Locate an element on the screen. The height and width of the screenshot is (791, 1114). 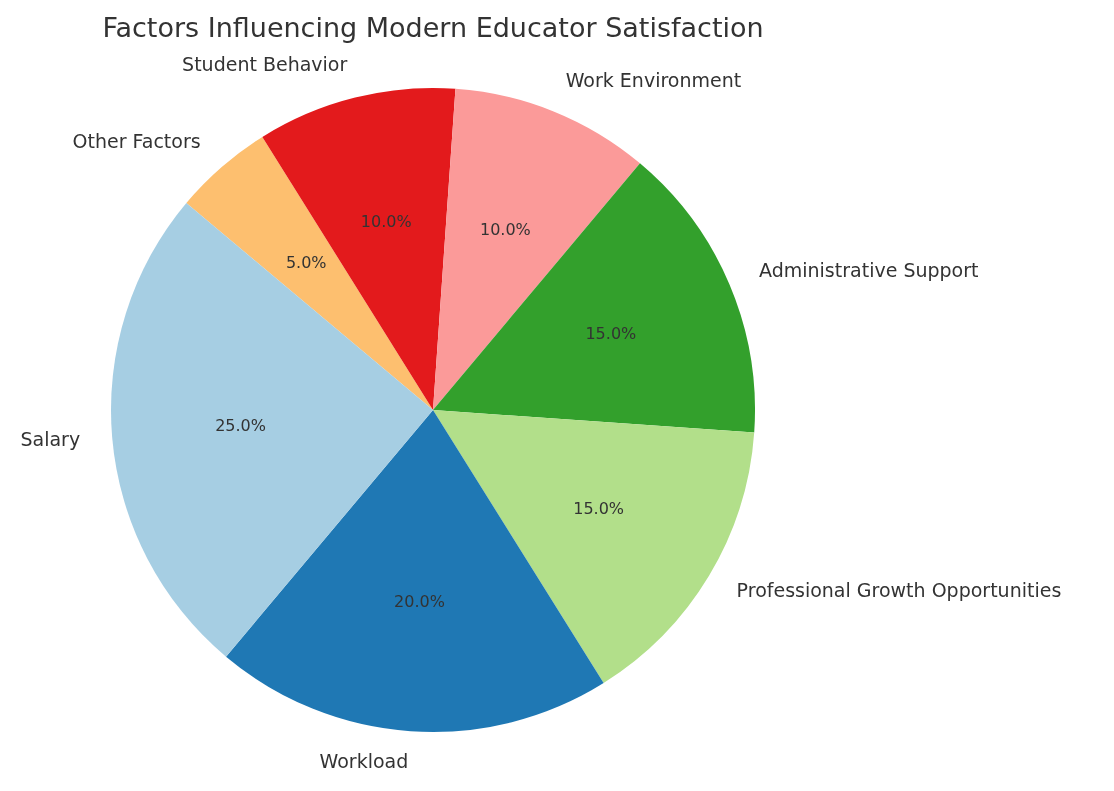
data-label: 5.0% is located at coordinates (306, 263).